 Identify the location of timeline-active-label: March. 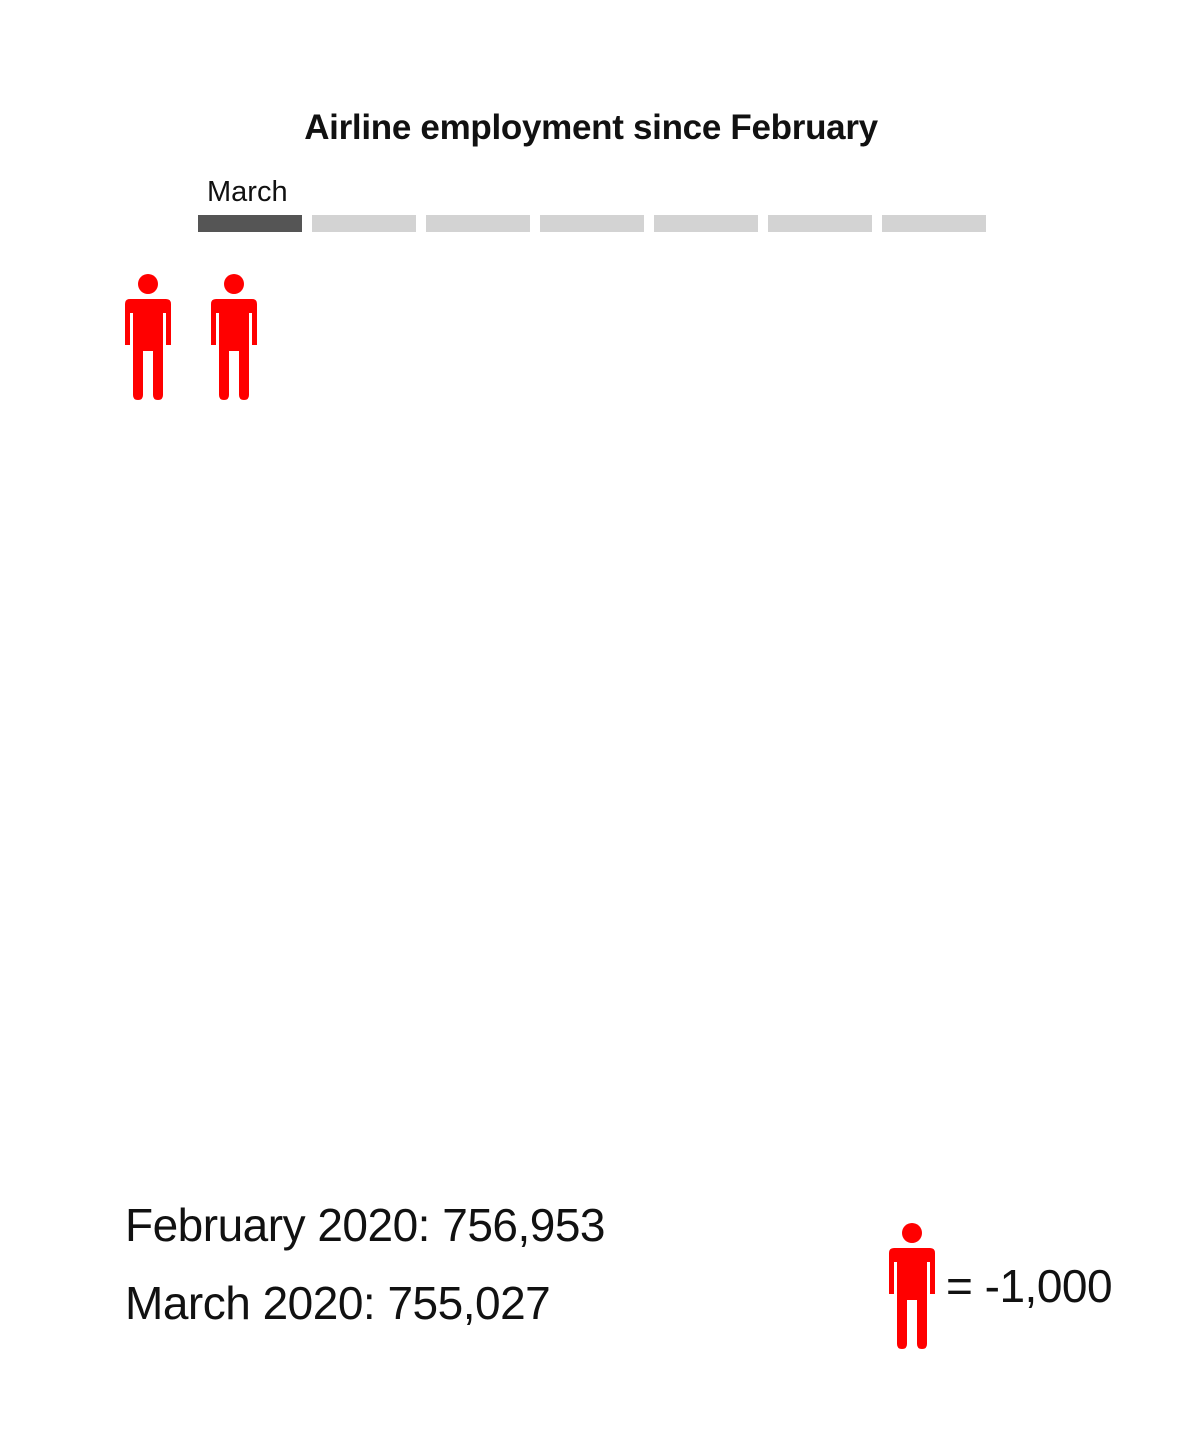
(247, 192).